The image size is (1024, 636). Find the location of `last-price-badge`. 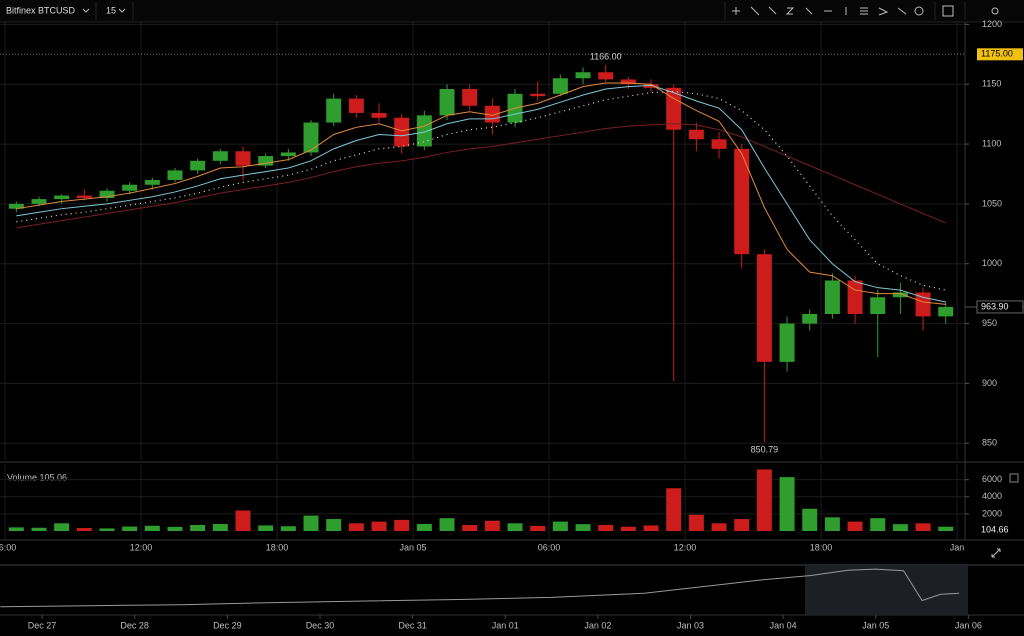

last-price-badge is located at coordinates (1000, 307).